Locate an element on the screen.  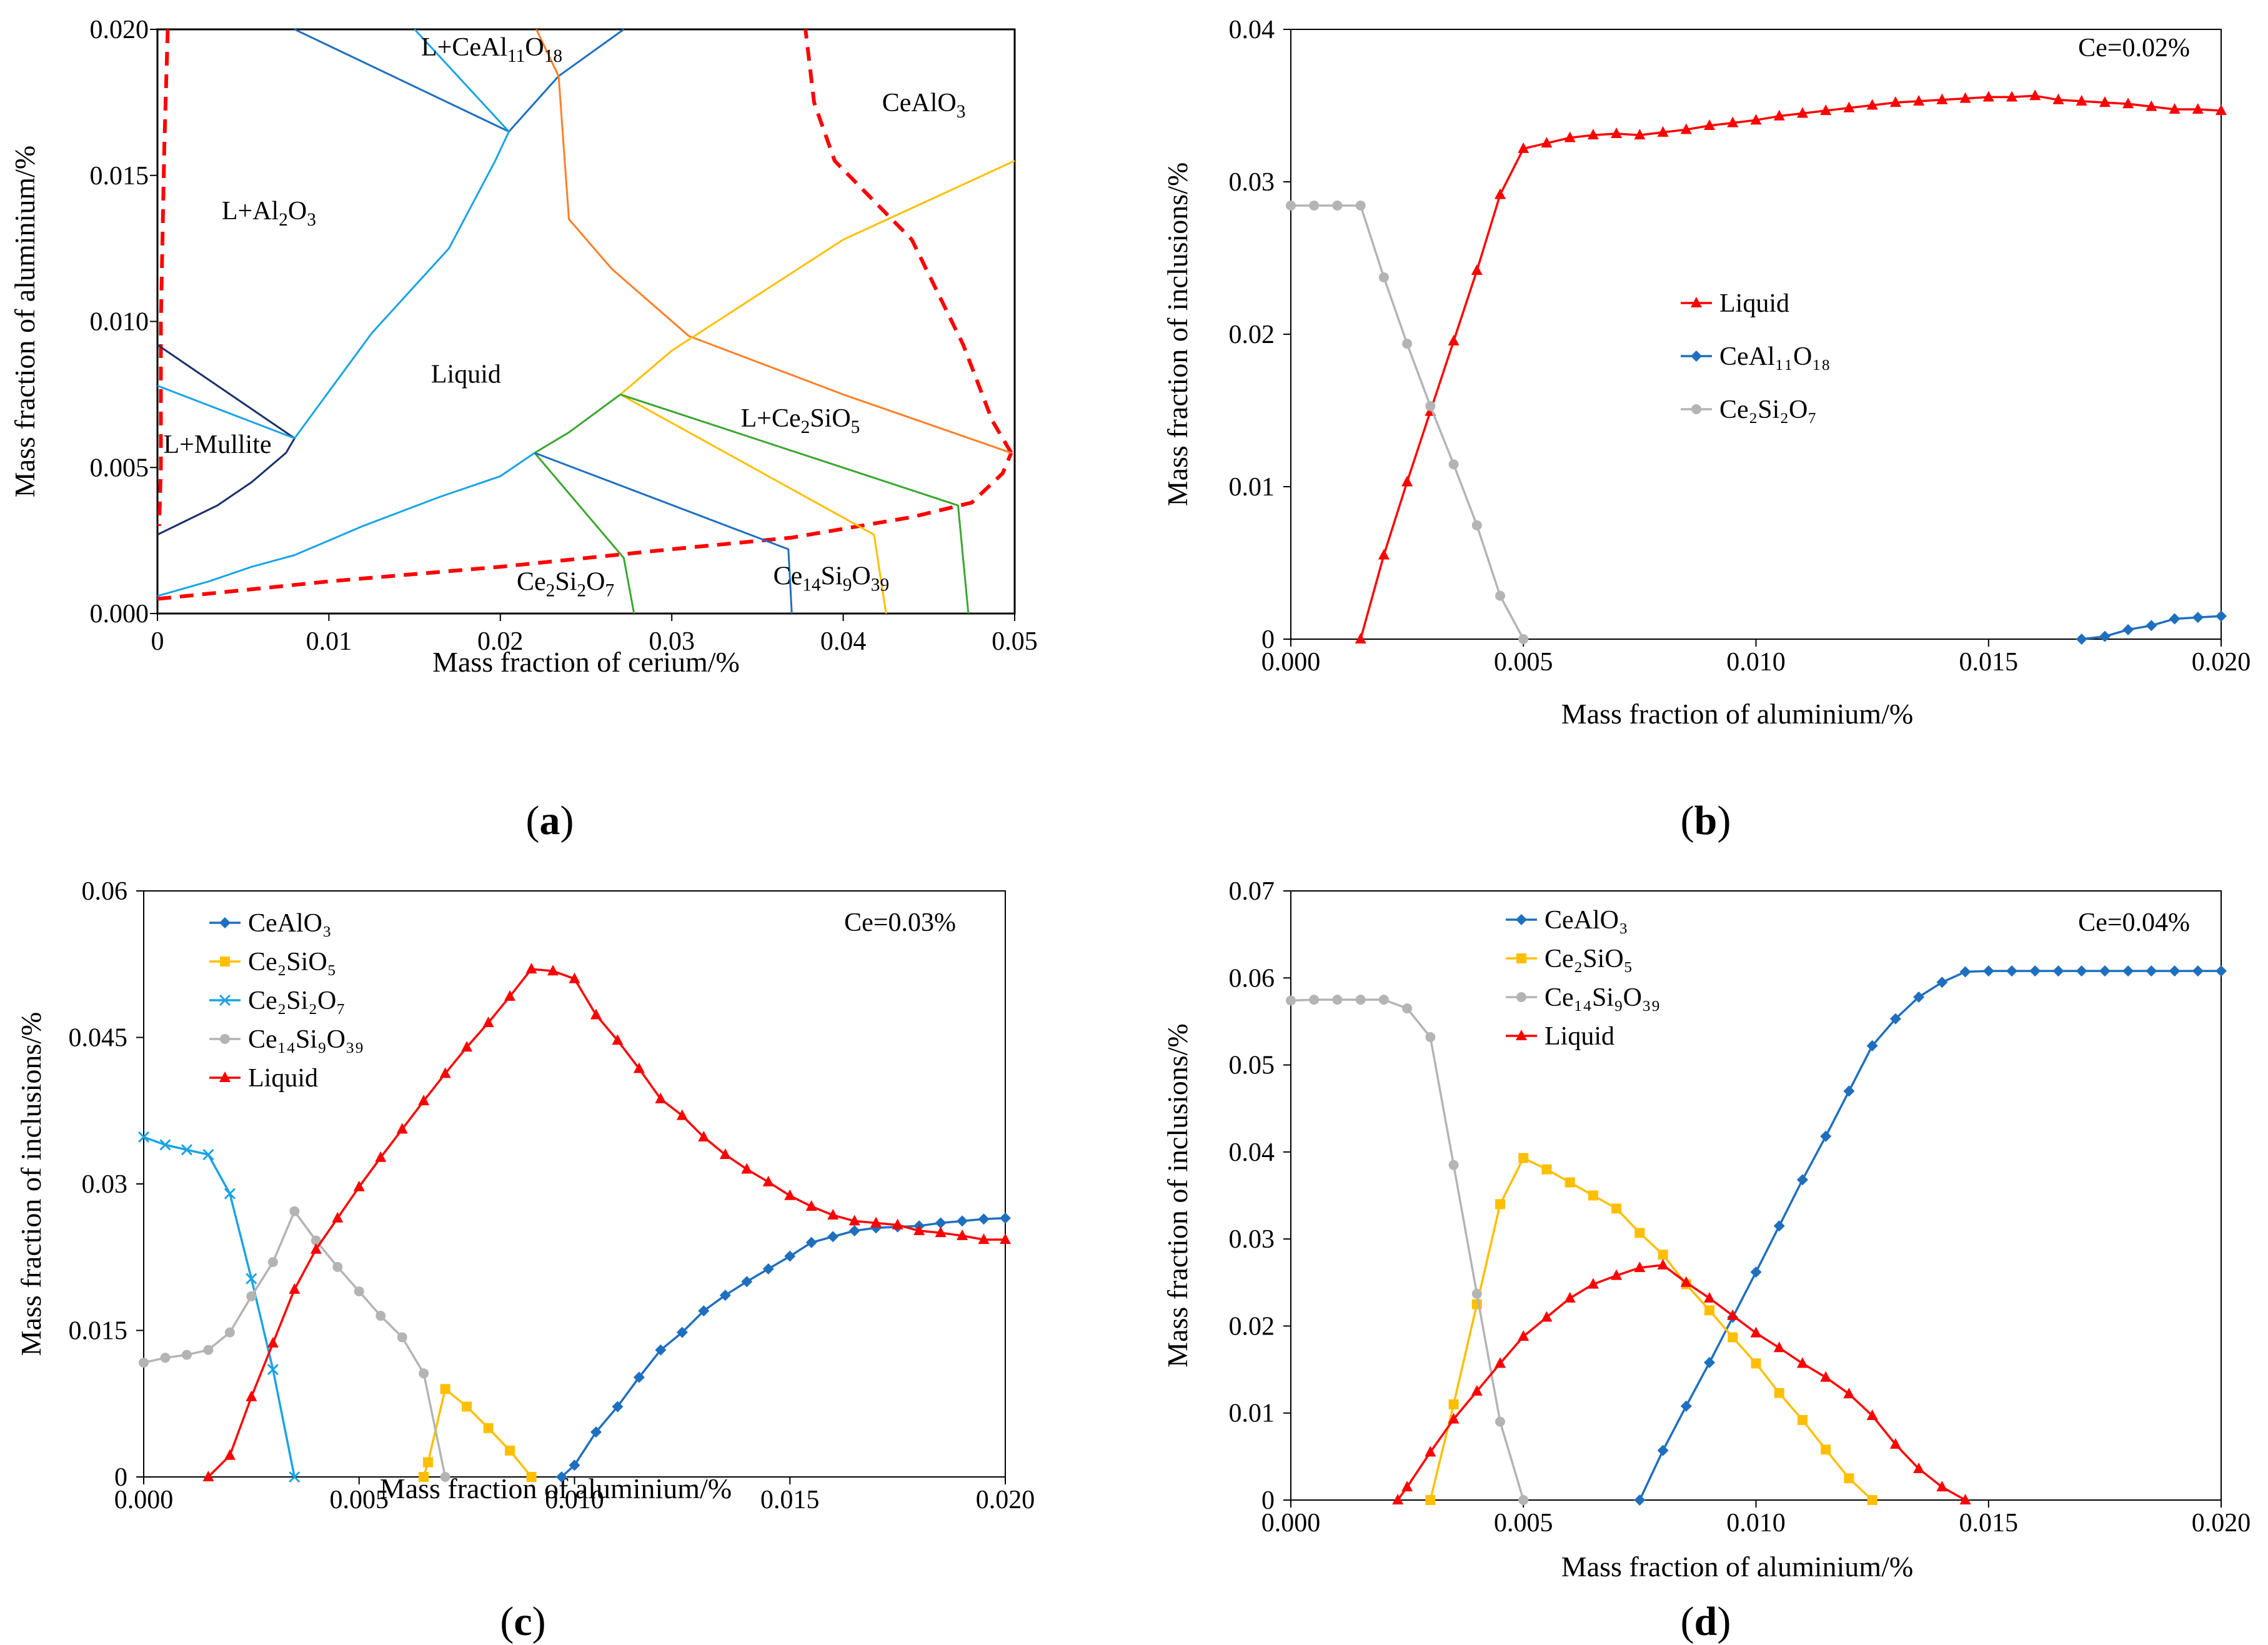
legend-label: CeAl₁₁O₁₈ is located at coordinates (1775, 357).